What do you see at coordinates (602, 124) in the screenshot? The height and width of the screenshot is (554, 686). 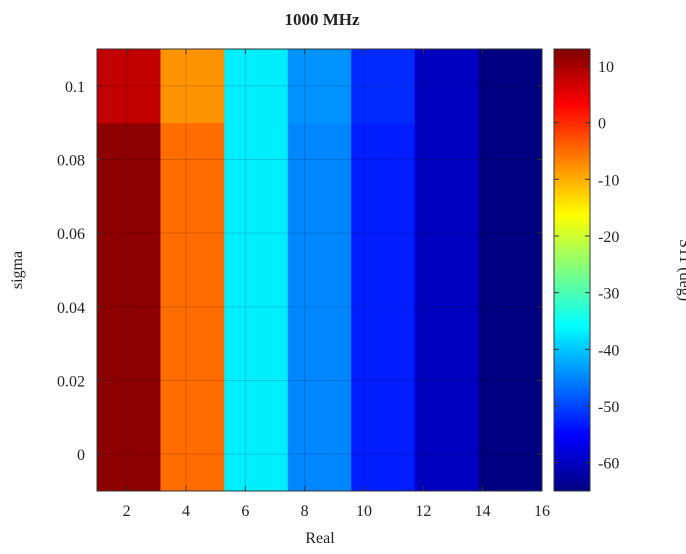 I see `colorbar-tick-label: 0` at bounding box center [602, 124].